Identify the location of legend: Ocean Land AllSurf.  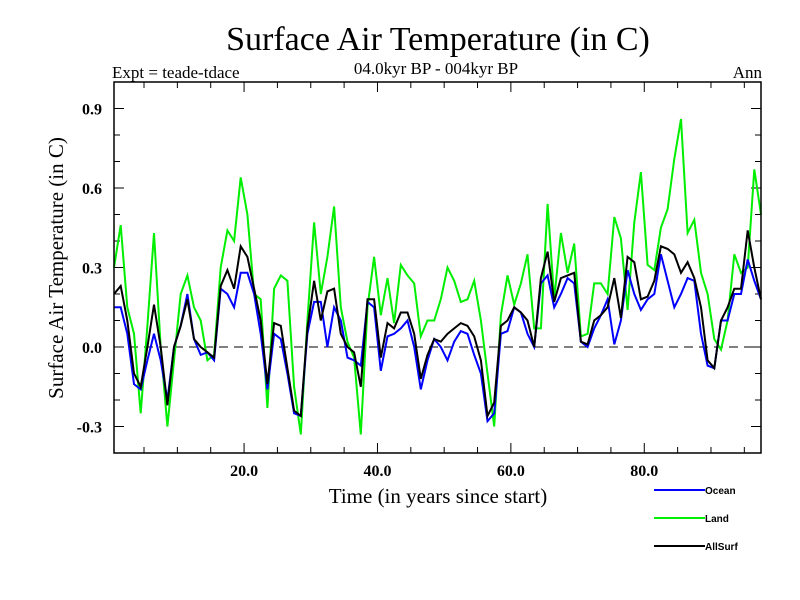
(696, 519).